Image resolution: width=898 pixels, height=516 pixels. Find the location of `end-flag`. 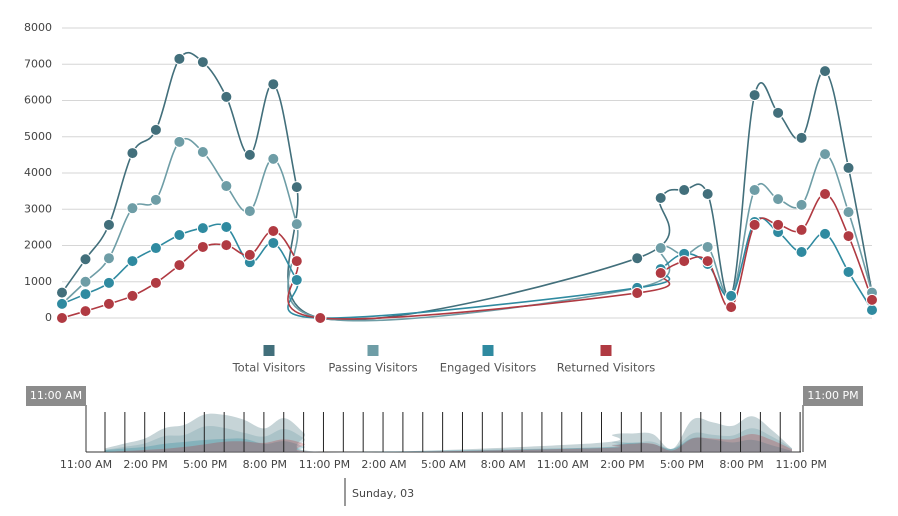

end-flag is located at coordinates (833, 396).